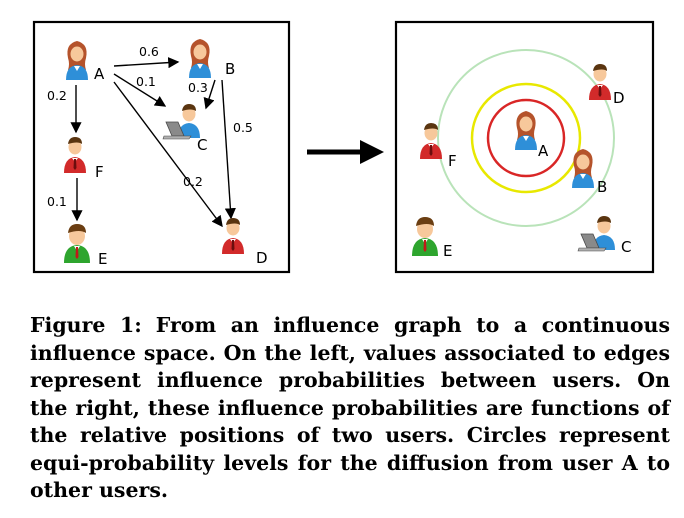 The width and height of the screenshot is (684, 518). What do you see at coordinates (140, 90) in the screenshot?
I see `edge-a-c` at bounding box center [140, 90].